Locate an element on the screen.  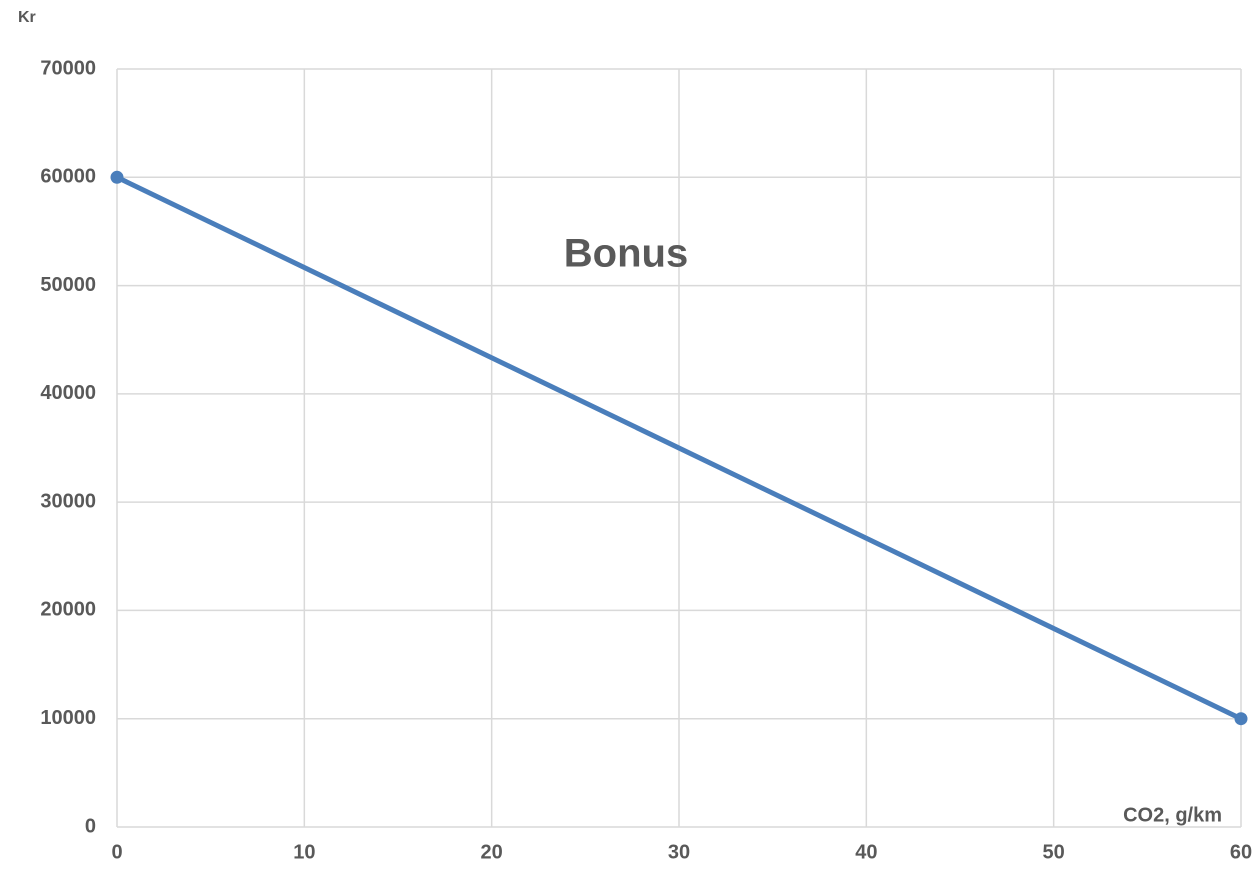
x-tick-label: 0 is located at coordinates (116, 852).